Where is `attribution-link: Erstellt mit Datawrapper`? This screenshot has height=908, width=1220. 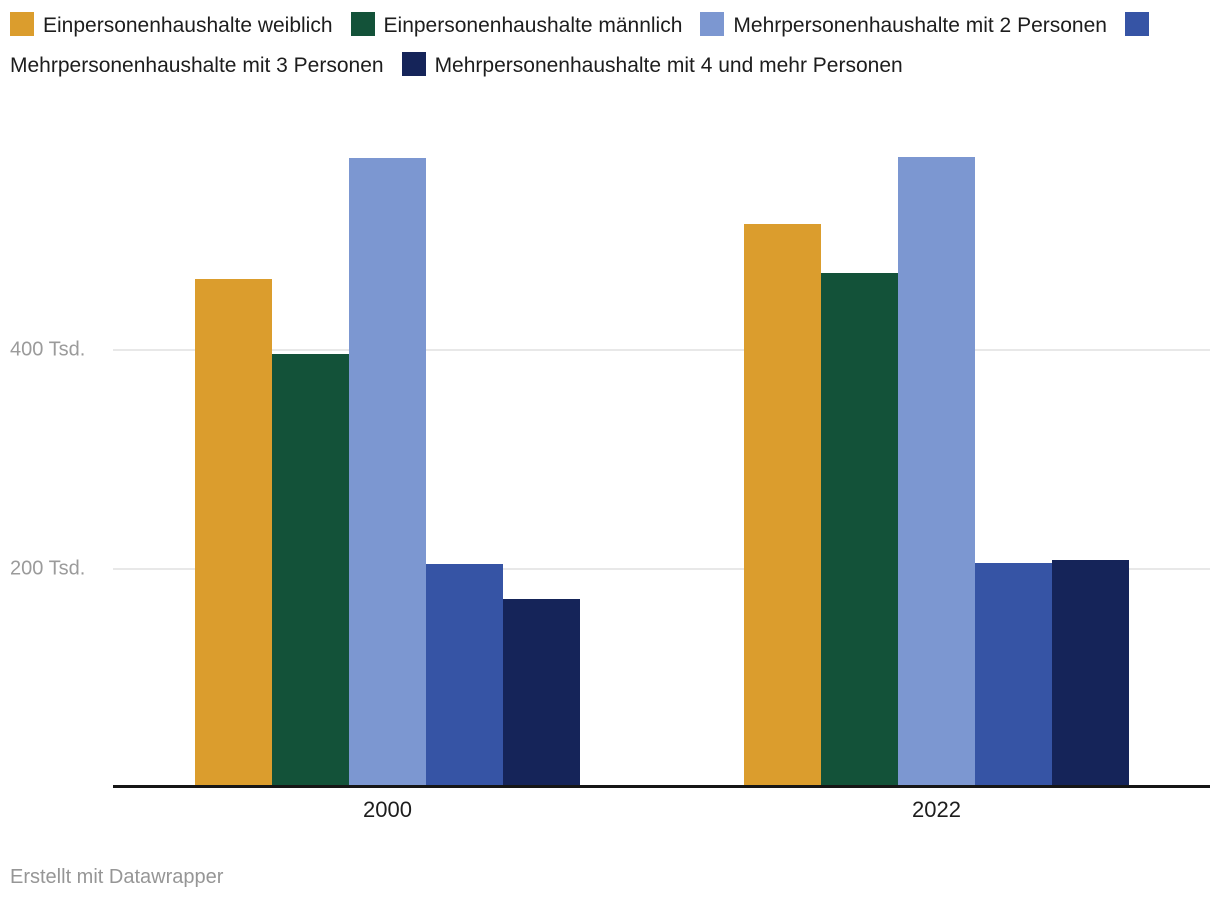
attribution-link: Erstellt mit Datawrapper is located at coordinates (117, 877).